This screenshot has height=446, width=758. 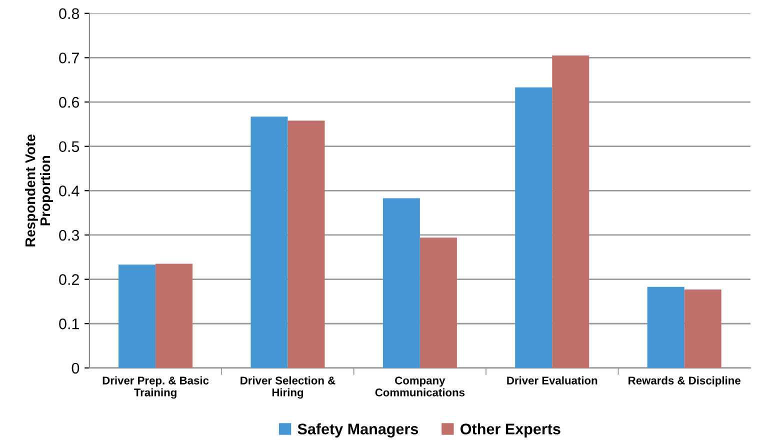 I want to click on y-tick-label: 0.4, so click(x=69, y=191).